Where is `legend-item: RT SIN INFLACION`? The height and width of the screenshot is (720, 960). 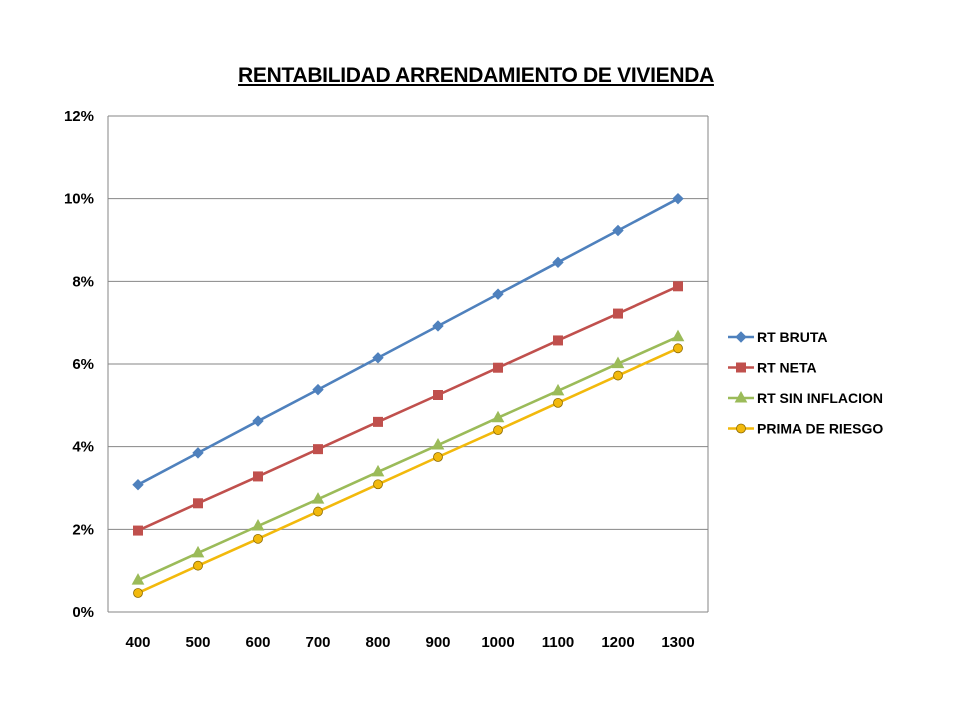 legend-item: RT SIN INFLACION is located at coordinates (805, 398).